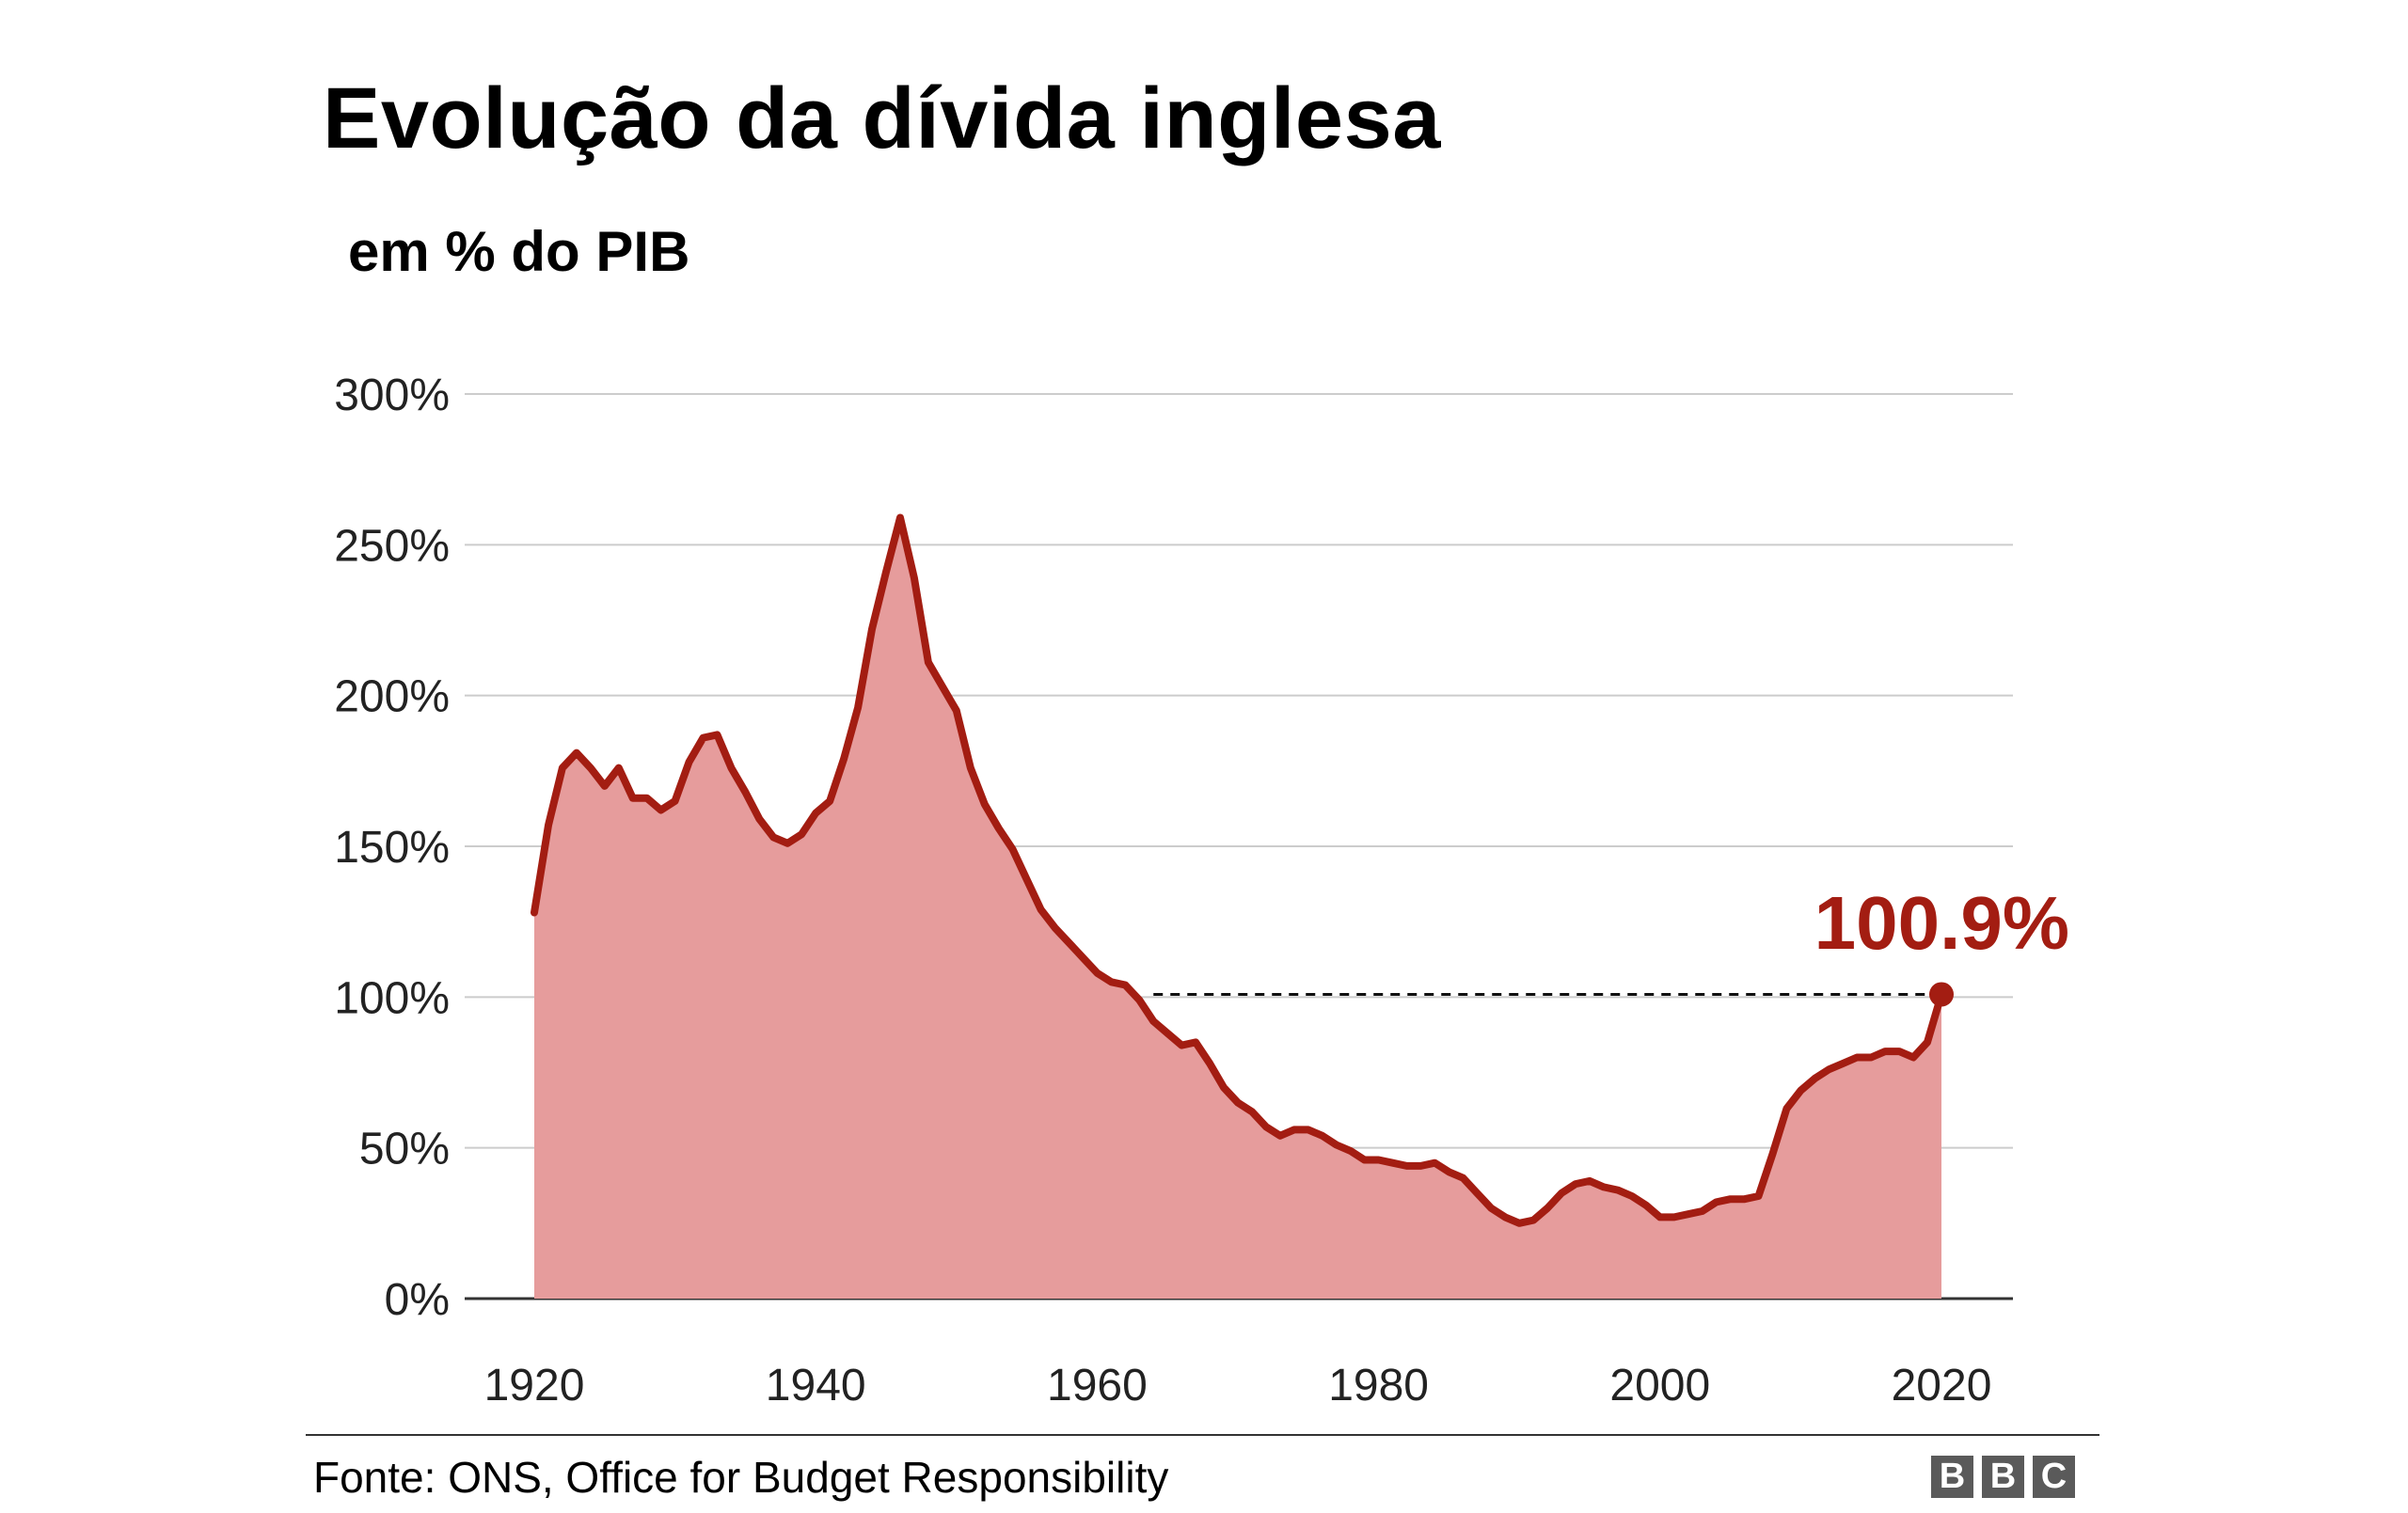 The image size is (2408, 1513). Describe the element at coordinates (882, 118) in the screenshot. I see `chart-title: Evolução da dívida inglesa` at that location.